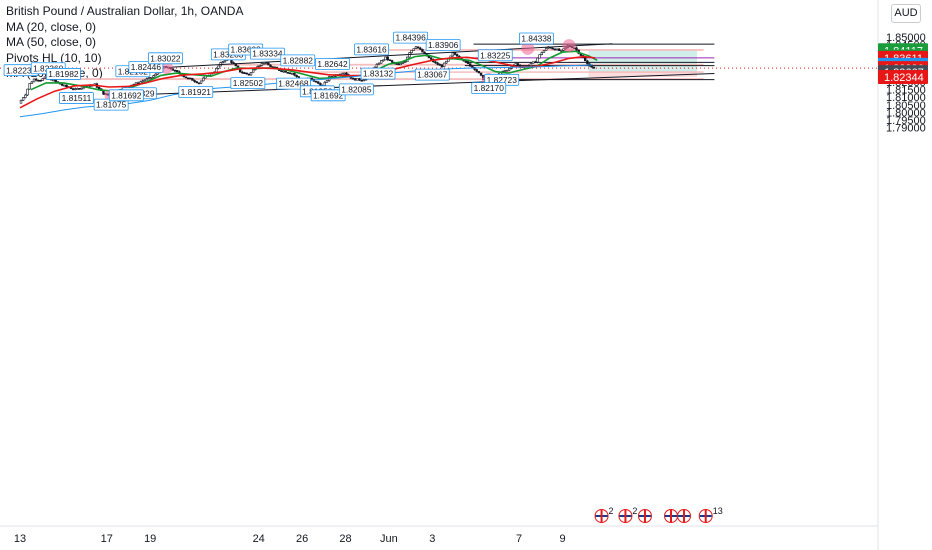  Describe the element at coordinates (51, 26) in the screenshot. I see `legend-ma20: MA (20, close, 0)` at that location.